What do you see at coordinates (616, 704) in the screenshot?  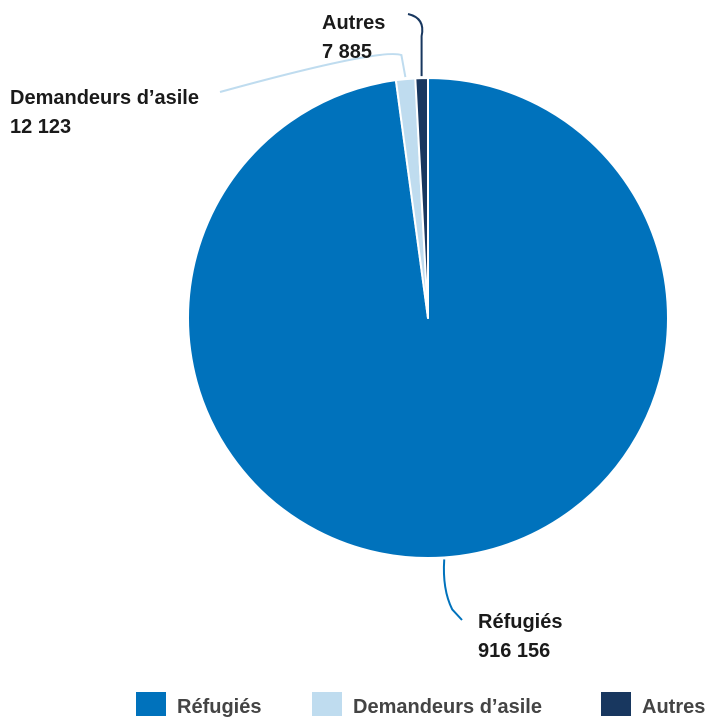 I see `legend-swatch-autres` at bounding box center [616, 704].